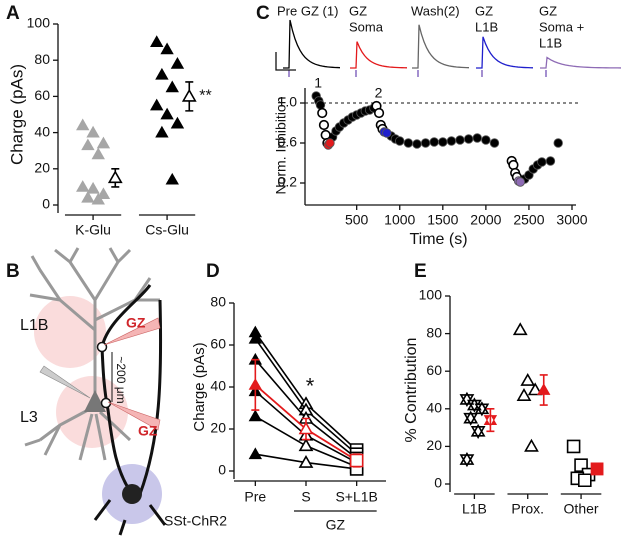  I want to click on x-tick-label: Other, so click(581, 509).